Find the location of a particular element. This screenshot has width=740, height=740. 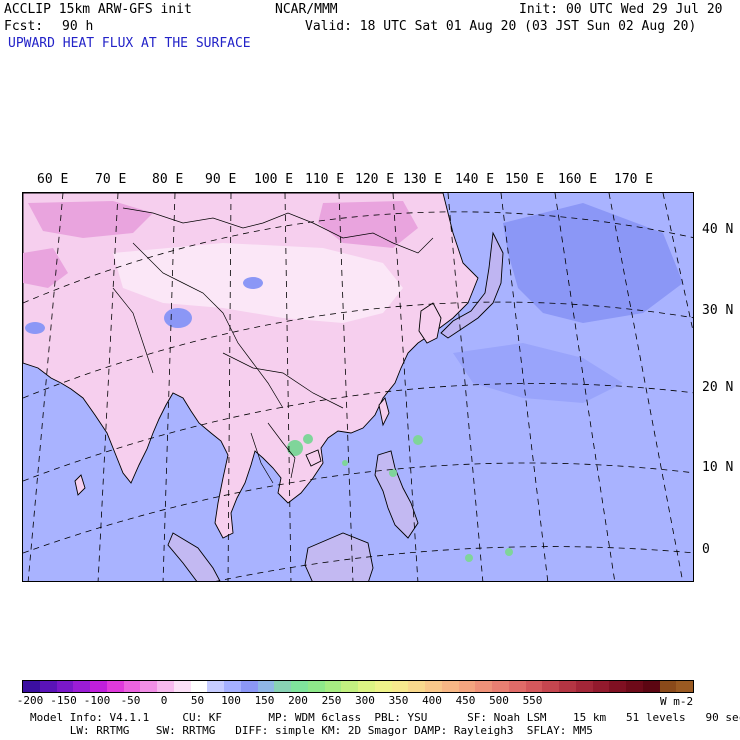

lon-label: 100 E is located at coordinates (274, 179).